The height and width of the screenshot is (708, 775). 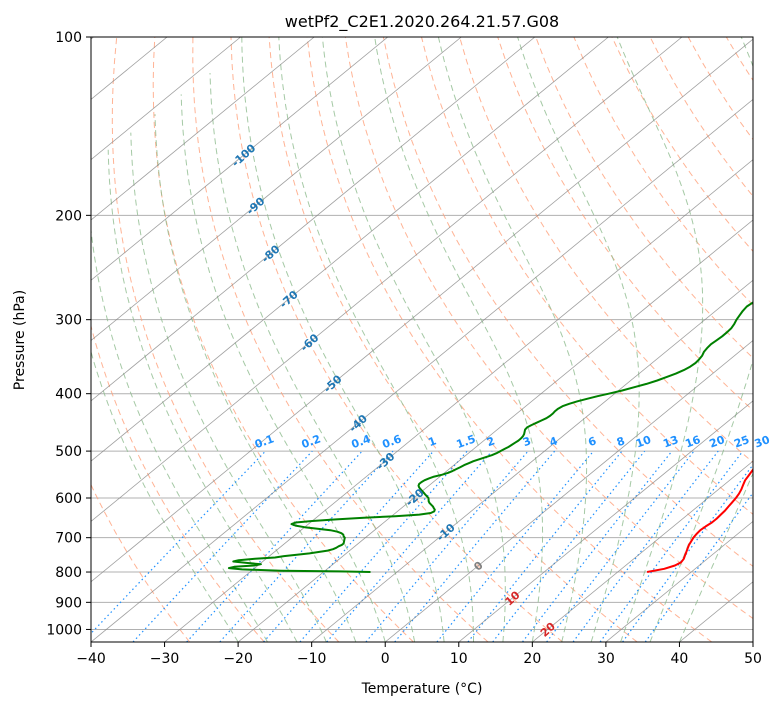 I want to click on x-tick-label: −30, so click(x=165, y=659).